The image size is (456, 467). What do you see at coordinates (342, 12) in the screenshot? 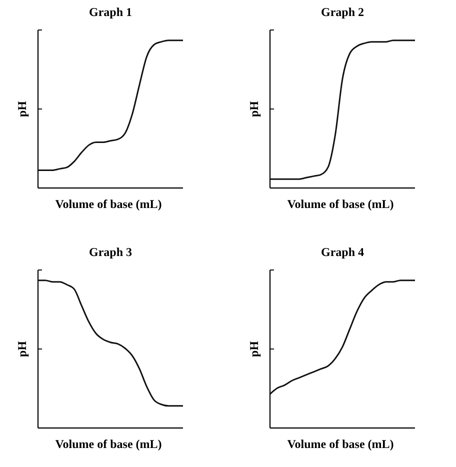
I see `chart-title: Graph 2` at bounding box center [342, 12].